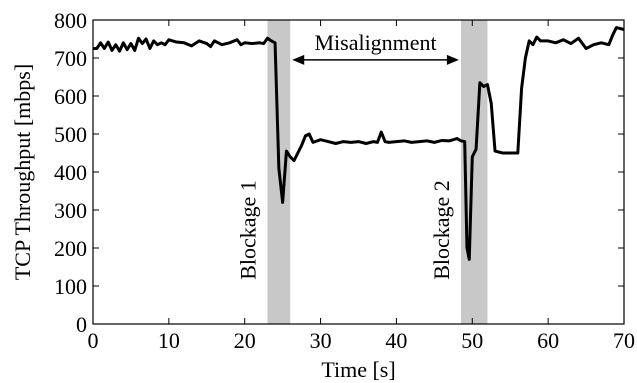 Image resolution: width=637 pixels, height=383 pixels. Describe the element at coordinates (441, 230) in the screenshot. I see `blockage-label-2: Blockage 2` at that location.